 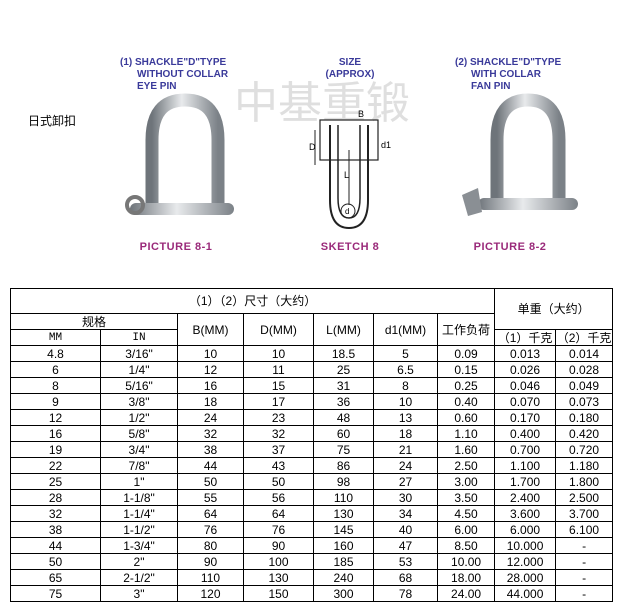 What do you see at coordinates (55, 545) in the screenshot?
I see `table-cell: 44` at bounding box center [55, 545].